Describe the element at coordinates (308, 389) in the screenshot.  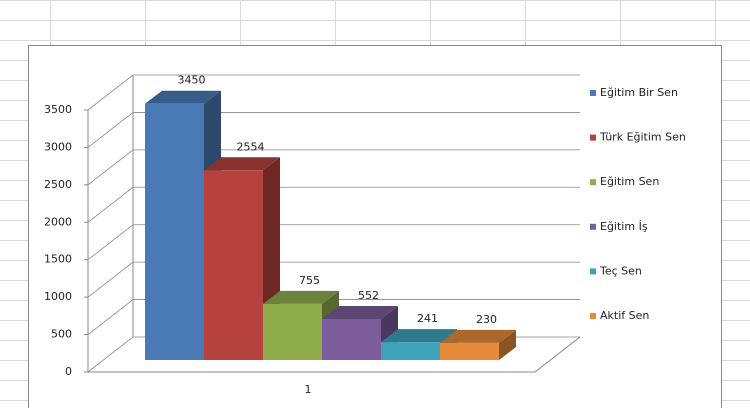
I see `x-tick-label: 1` at that location.